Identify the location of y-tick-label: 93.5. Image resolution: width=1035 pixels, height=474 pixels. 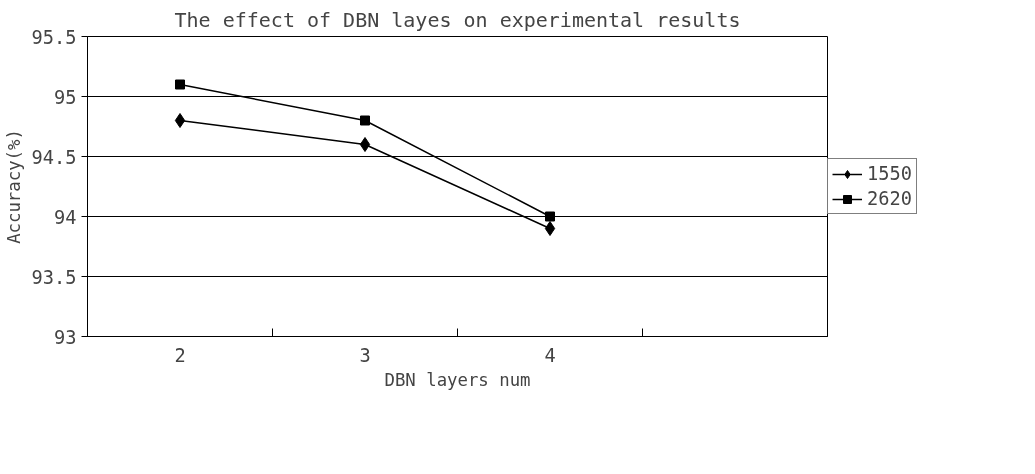
(54, 277).